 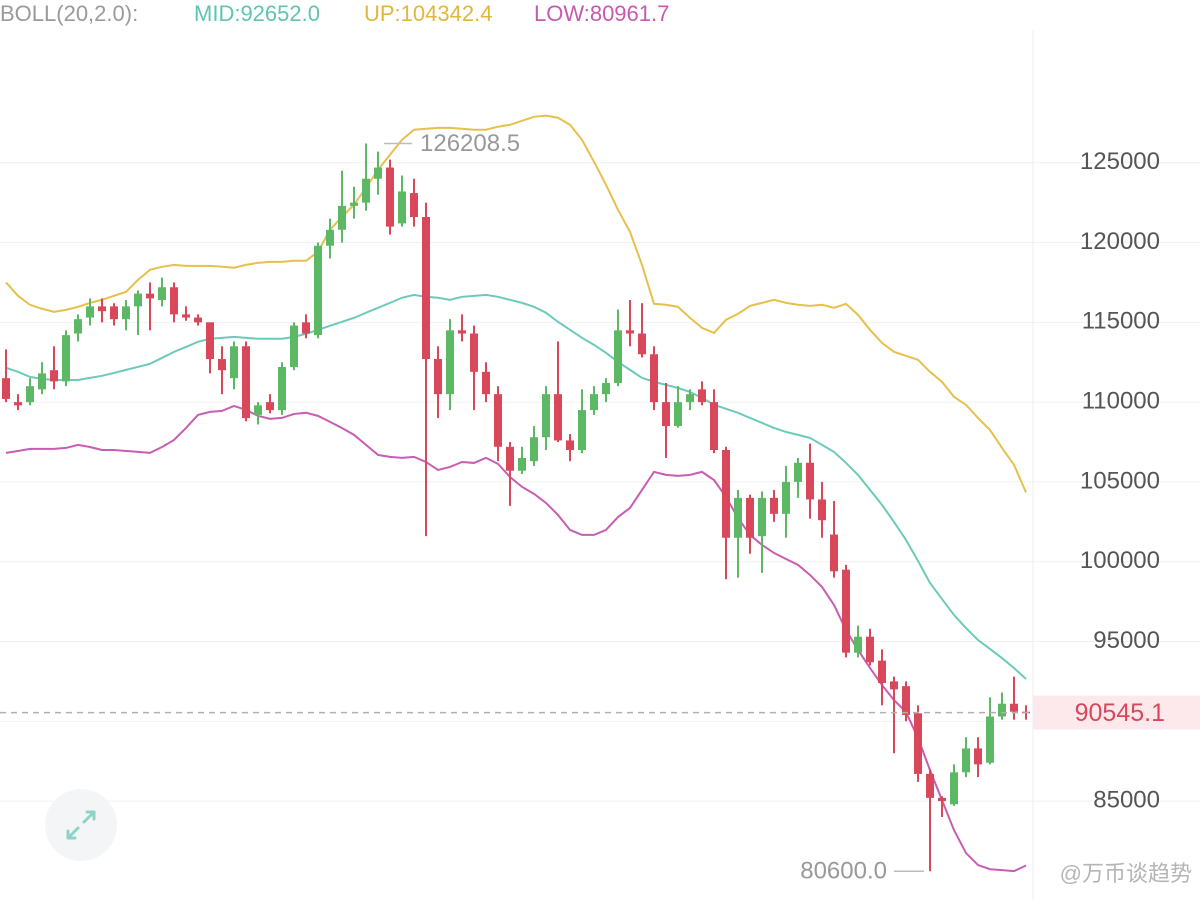 What do you see at coordinates (1120, 161) in the screenshot?
I see `y-tick-label: 125000` at bounding box center [1120, 161].